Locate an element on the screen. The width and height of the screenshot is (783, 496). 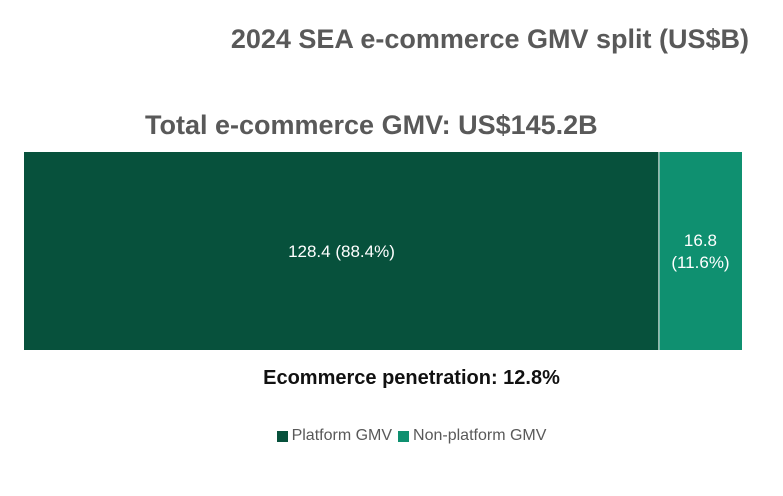
chart-subtitle: Total e-commerce GMV: US$145.2B is located at coordinates (371, 125).